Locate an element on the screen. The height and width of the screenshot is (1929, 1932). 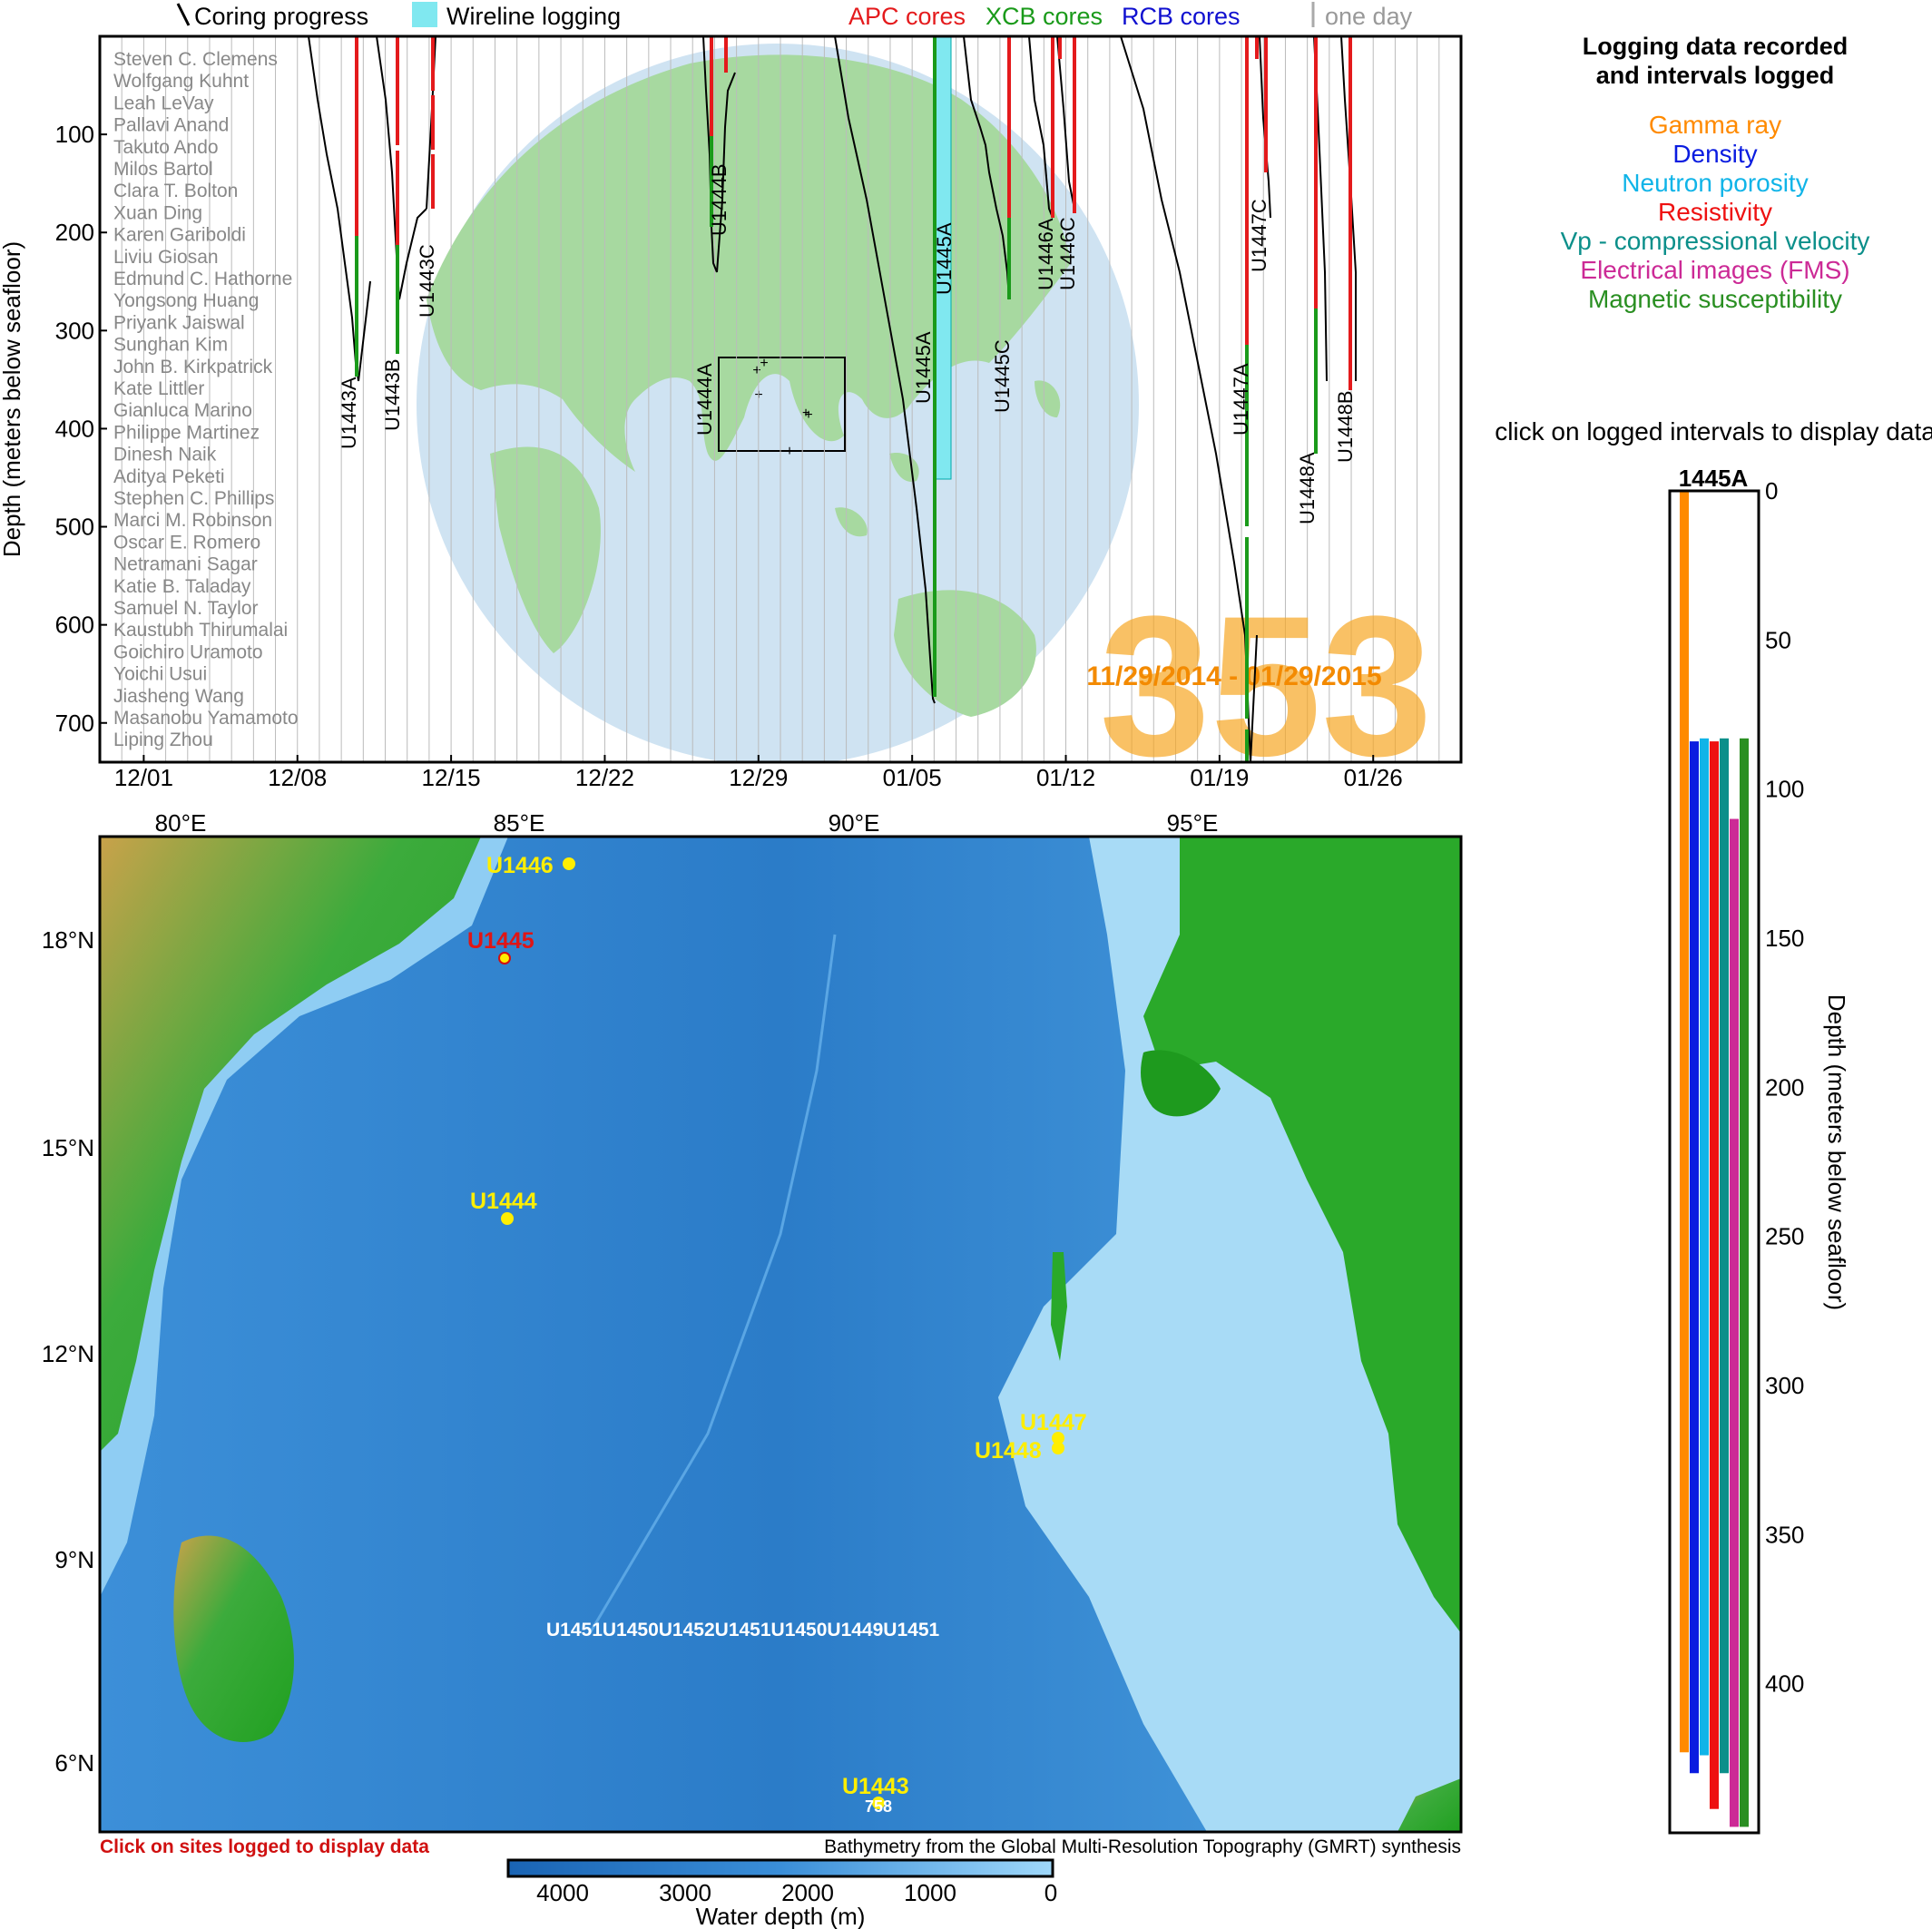
legend-fms: Electrical images (FMS) is located at coordinates (1715, 270).